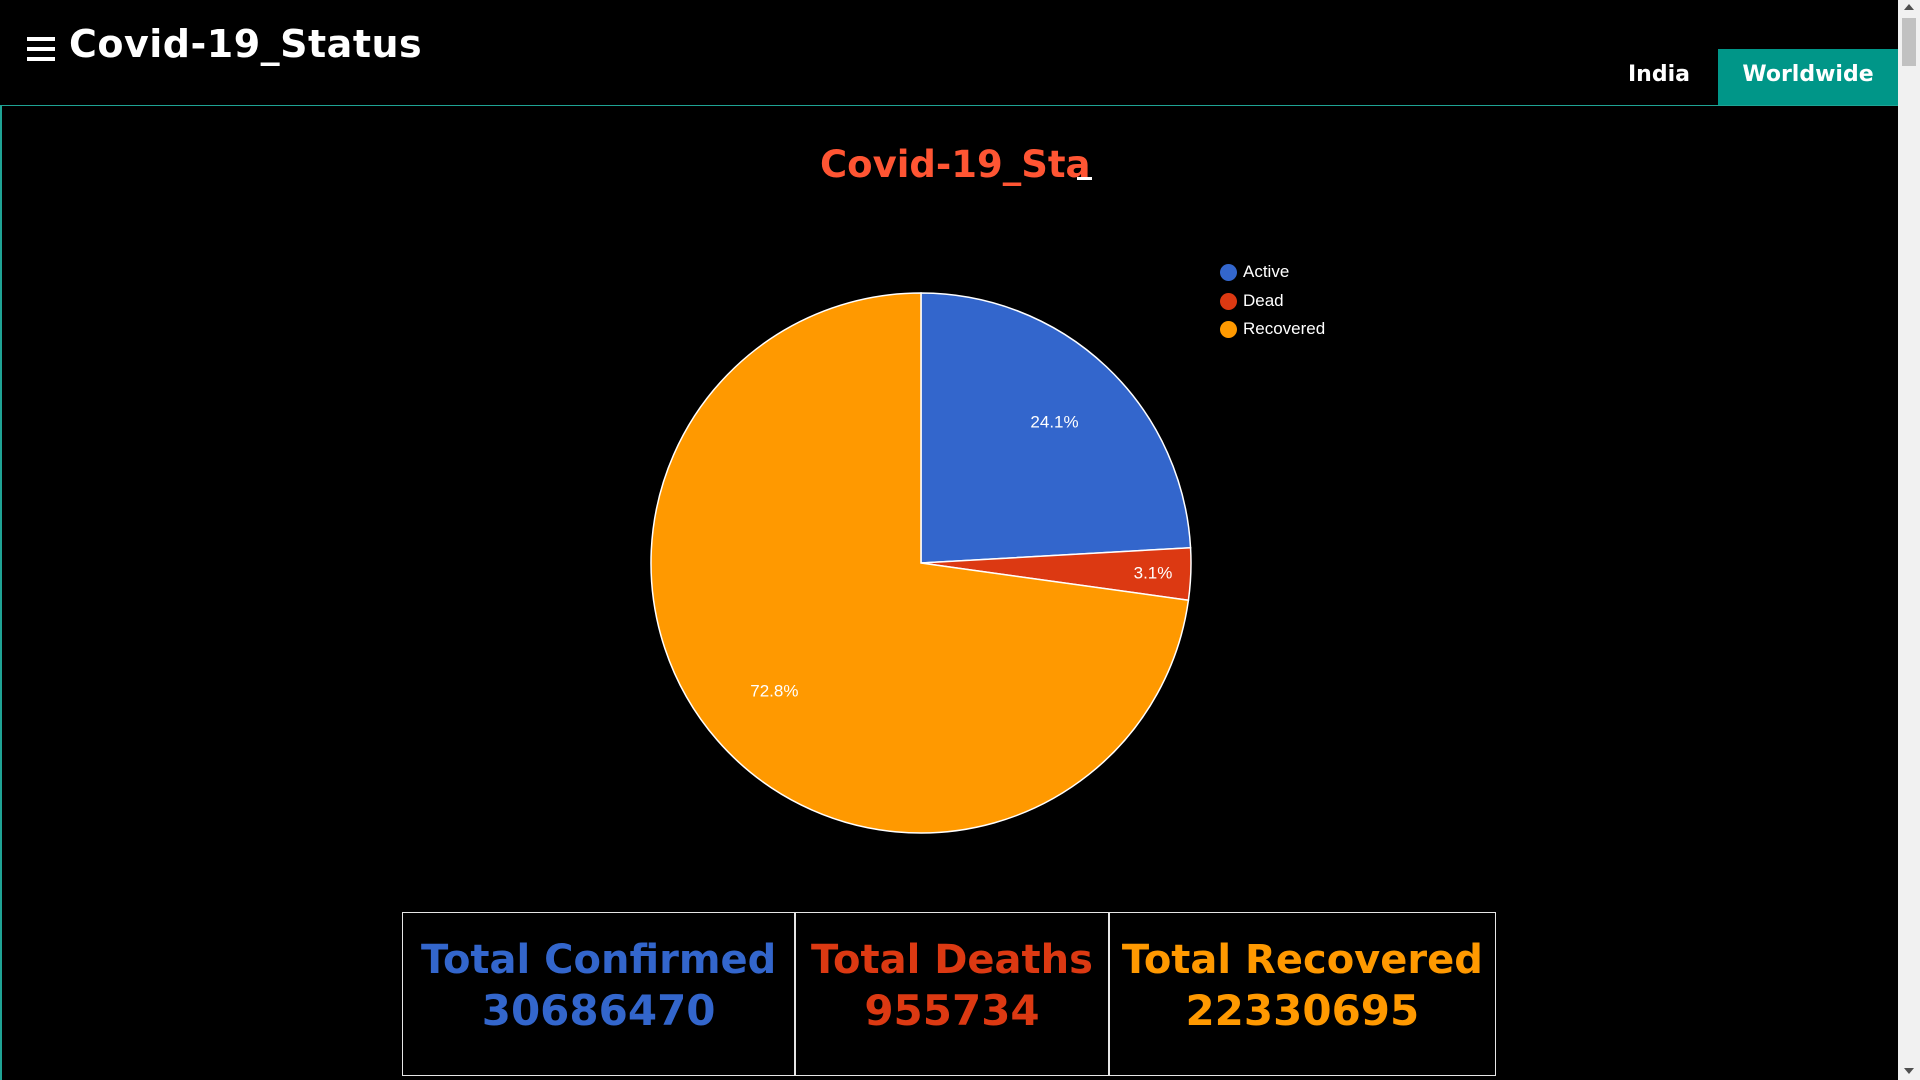  Describe the element at coordinates (598, 960) in the screenshot. I see `stat-label-confirmed: Total Confirmed` at that location.